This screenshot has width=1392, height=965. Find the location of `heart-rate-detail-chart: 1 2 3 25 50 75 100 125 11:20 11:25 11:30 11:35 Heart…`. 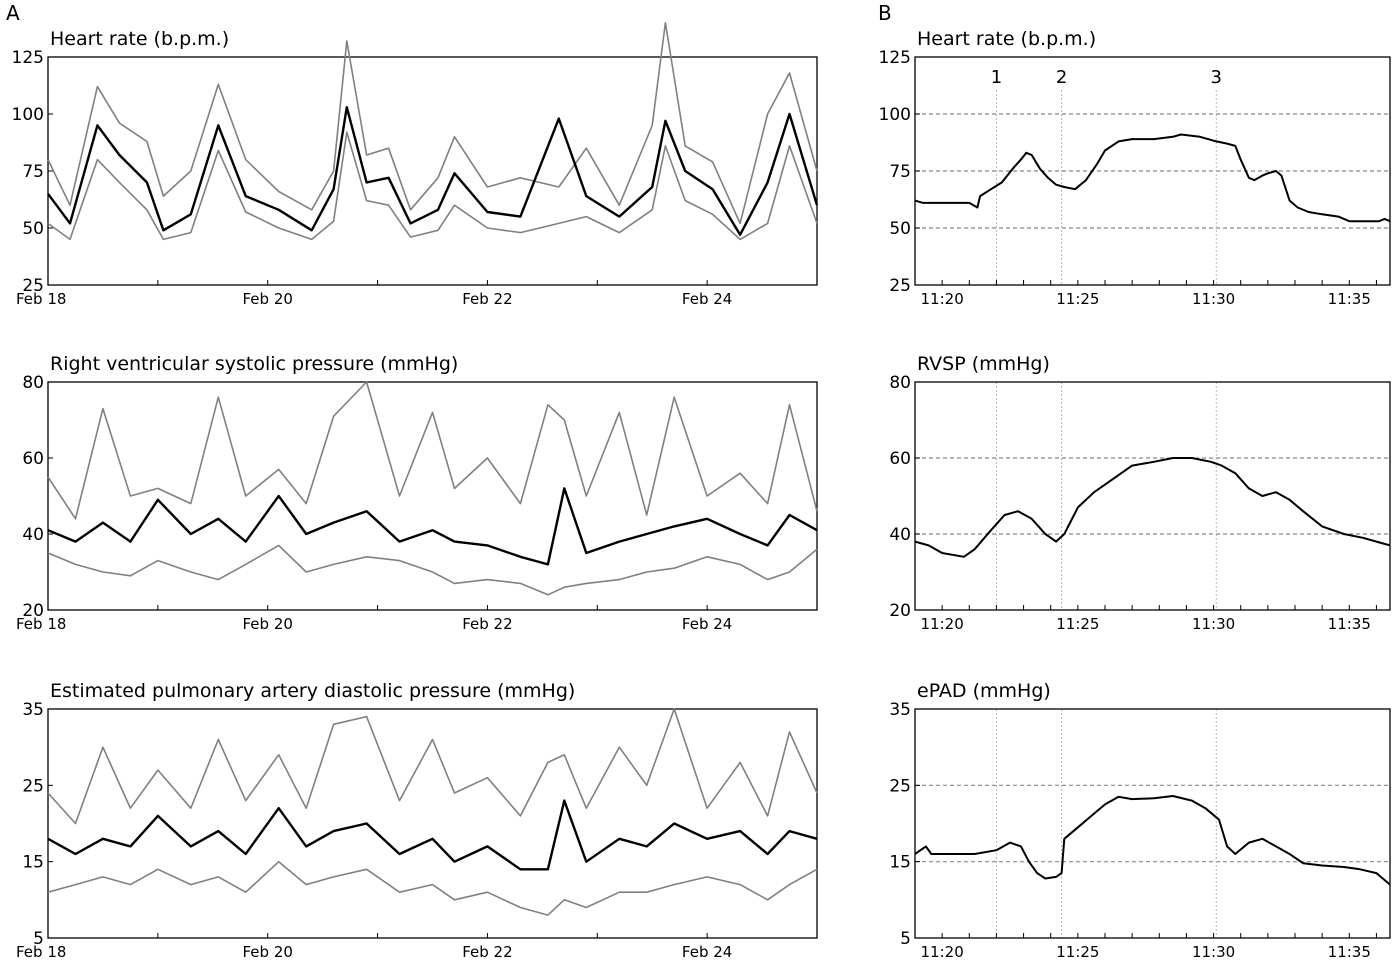

heart-rate-detail-chart: 1 2 3 25 50 75 100 125 11:20 11:25 11:30 11:35 Heart… is located at coordinates (1135, 168).